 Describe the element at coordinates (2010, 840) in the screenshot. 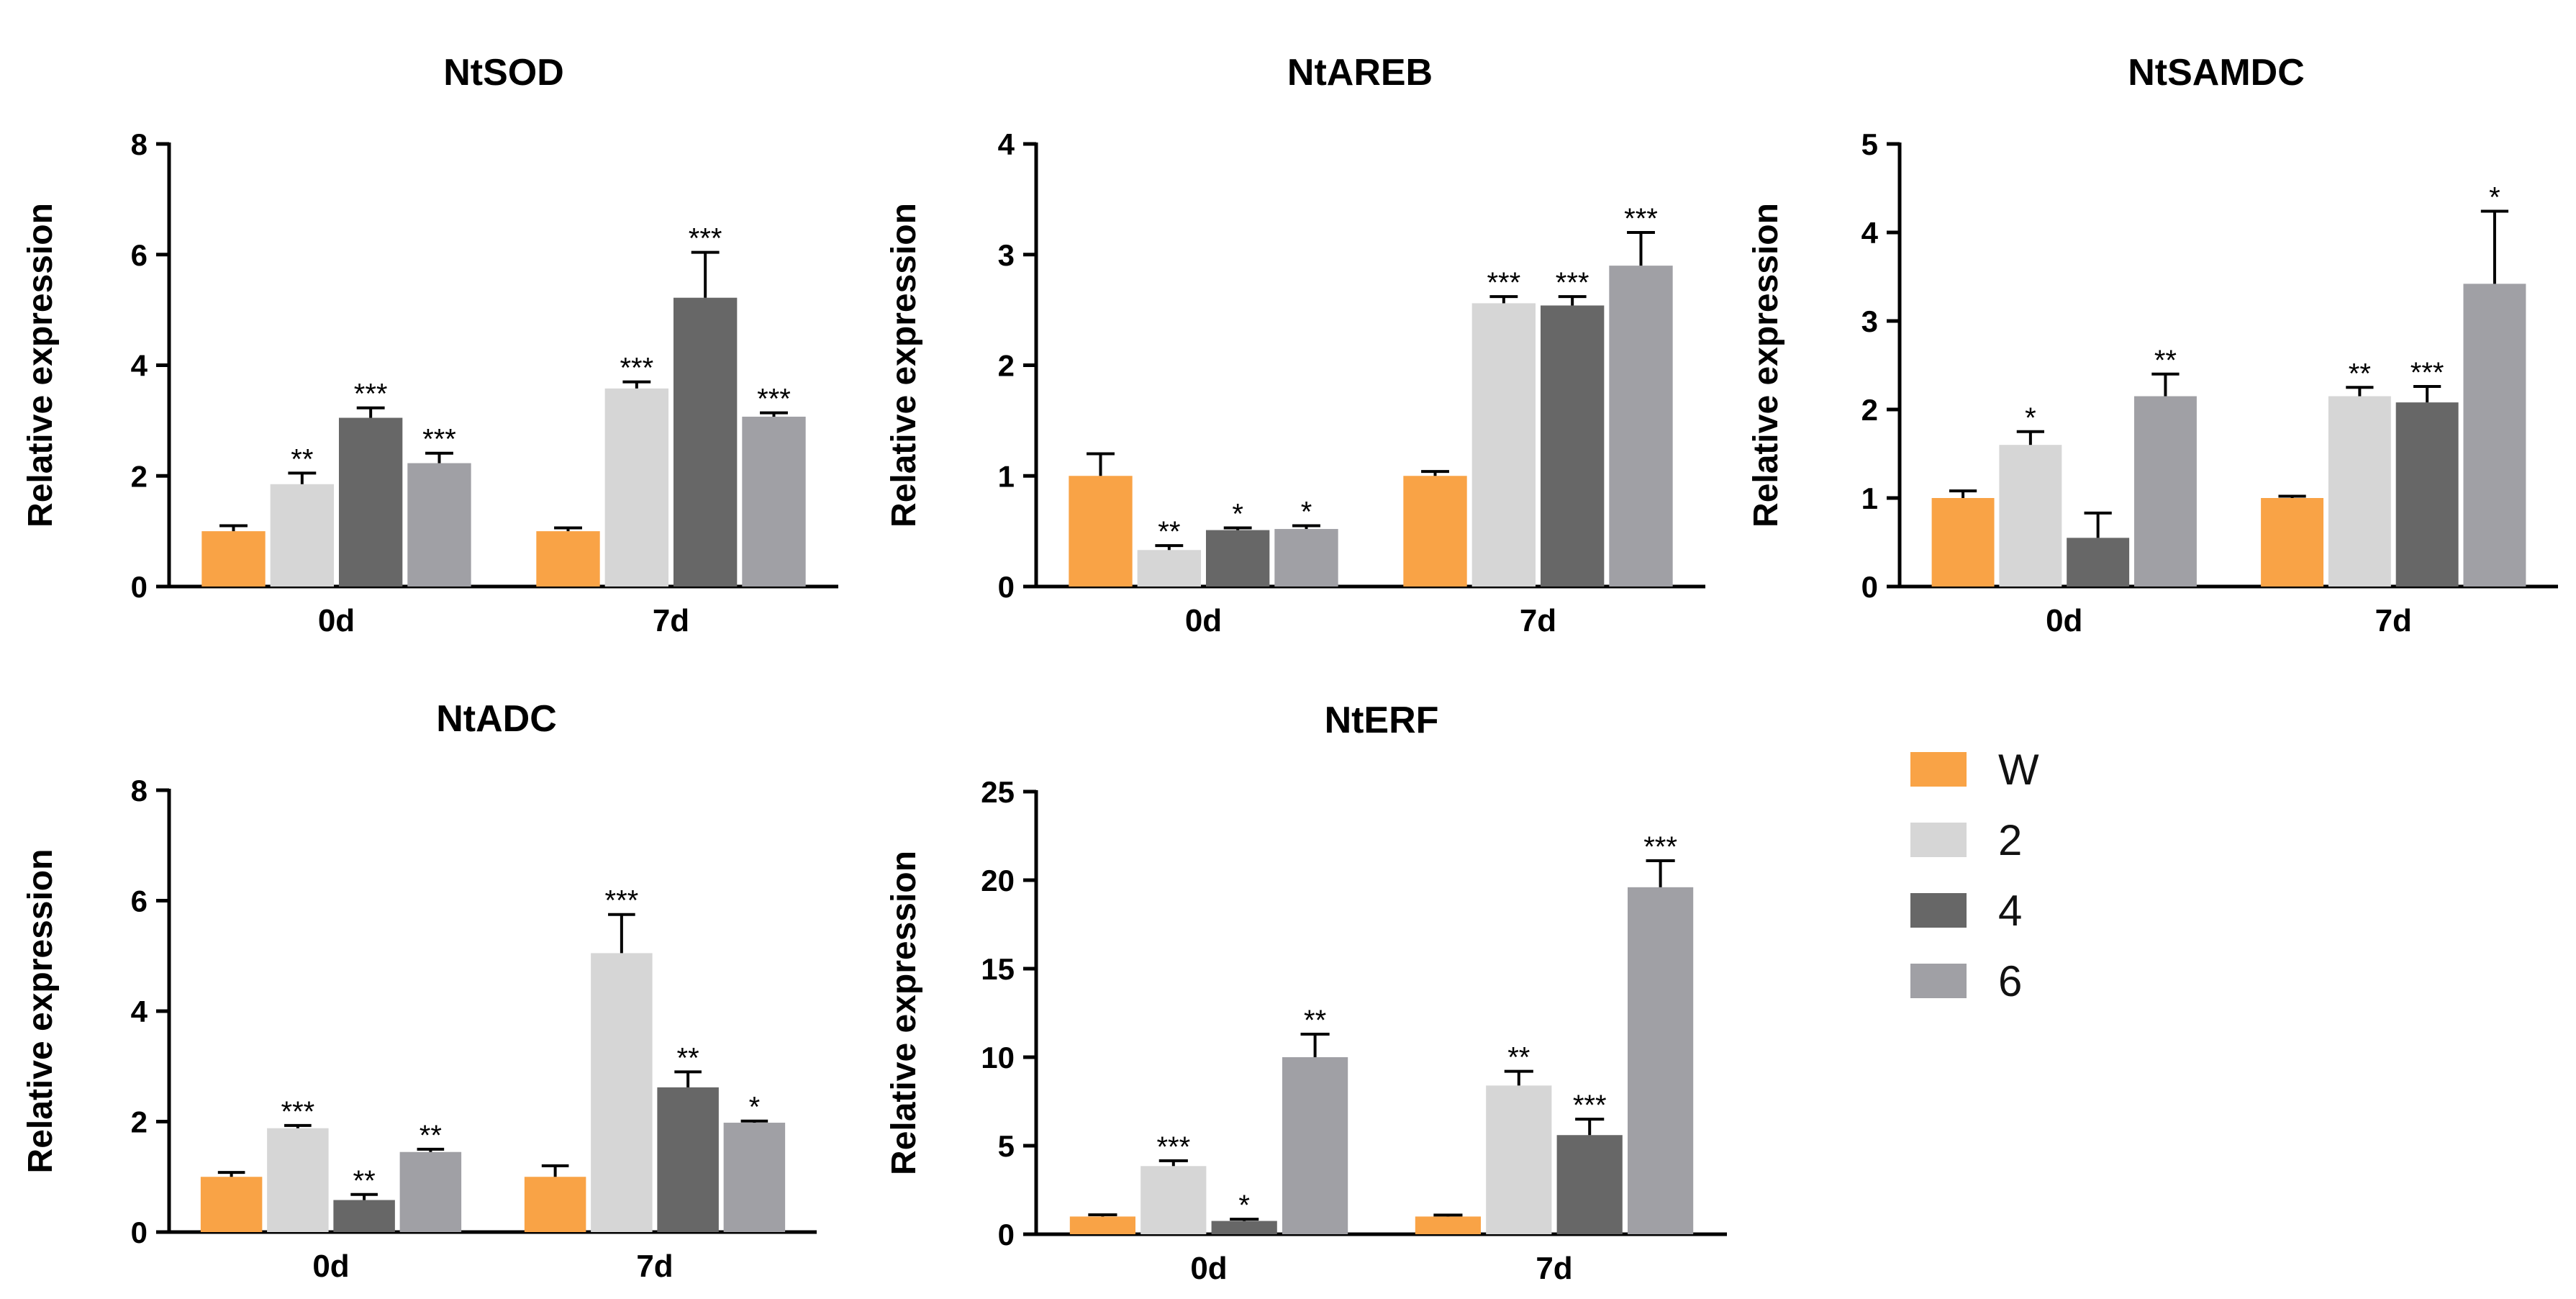

I see `legend-label-2: 2` at that location.